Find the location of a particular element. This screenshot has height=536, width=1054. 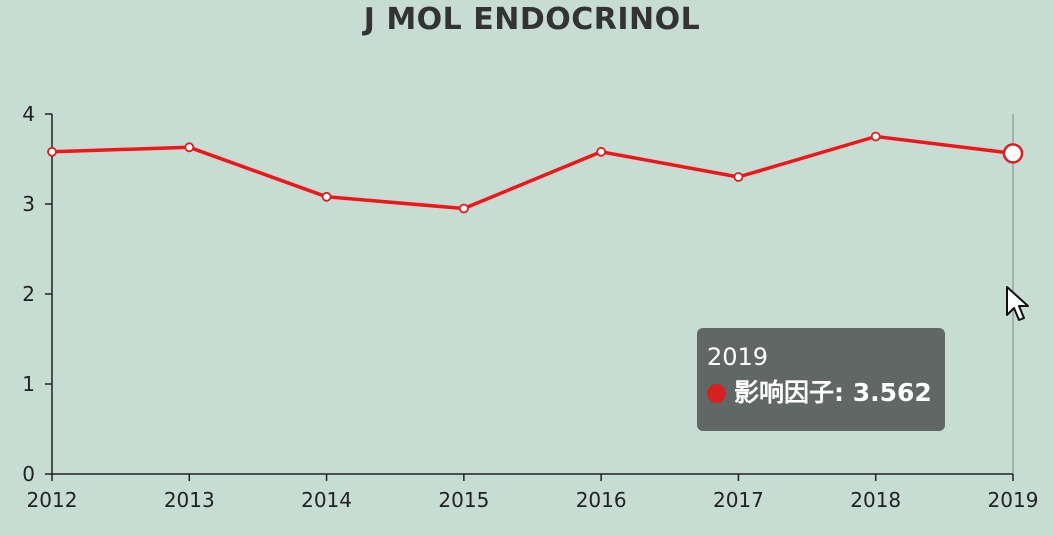

tooltip-row: 影响因子 : 3.562 is located at coordinates (821, 393).